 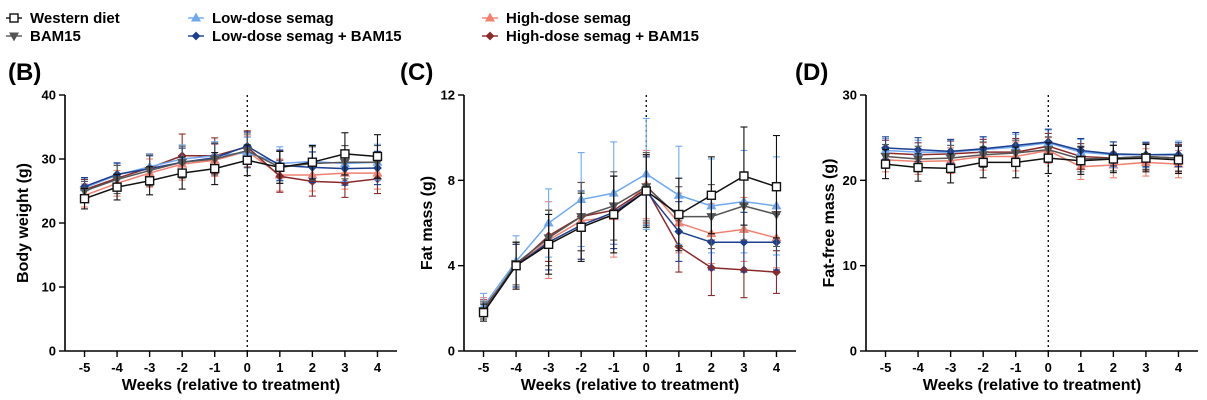 I want to click on panel-letter: (B), so click(x=24, y=72).